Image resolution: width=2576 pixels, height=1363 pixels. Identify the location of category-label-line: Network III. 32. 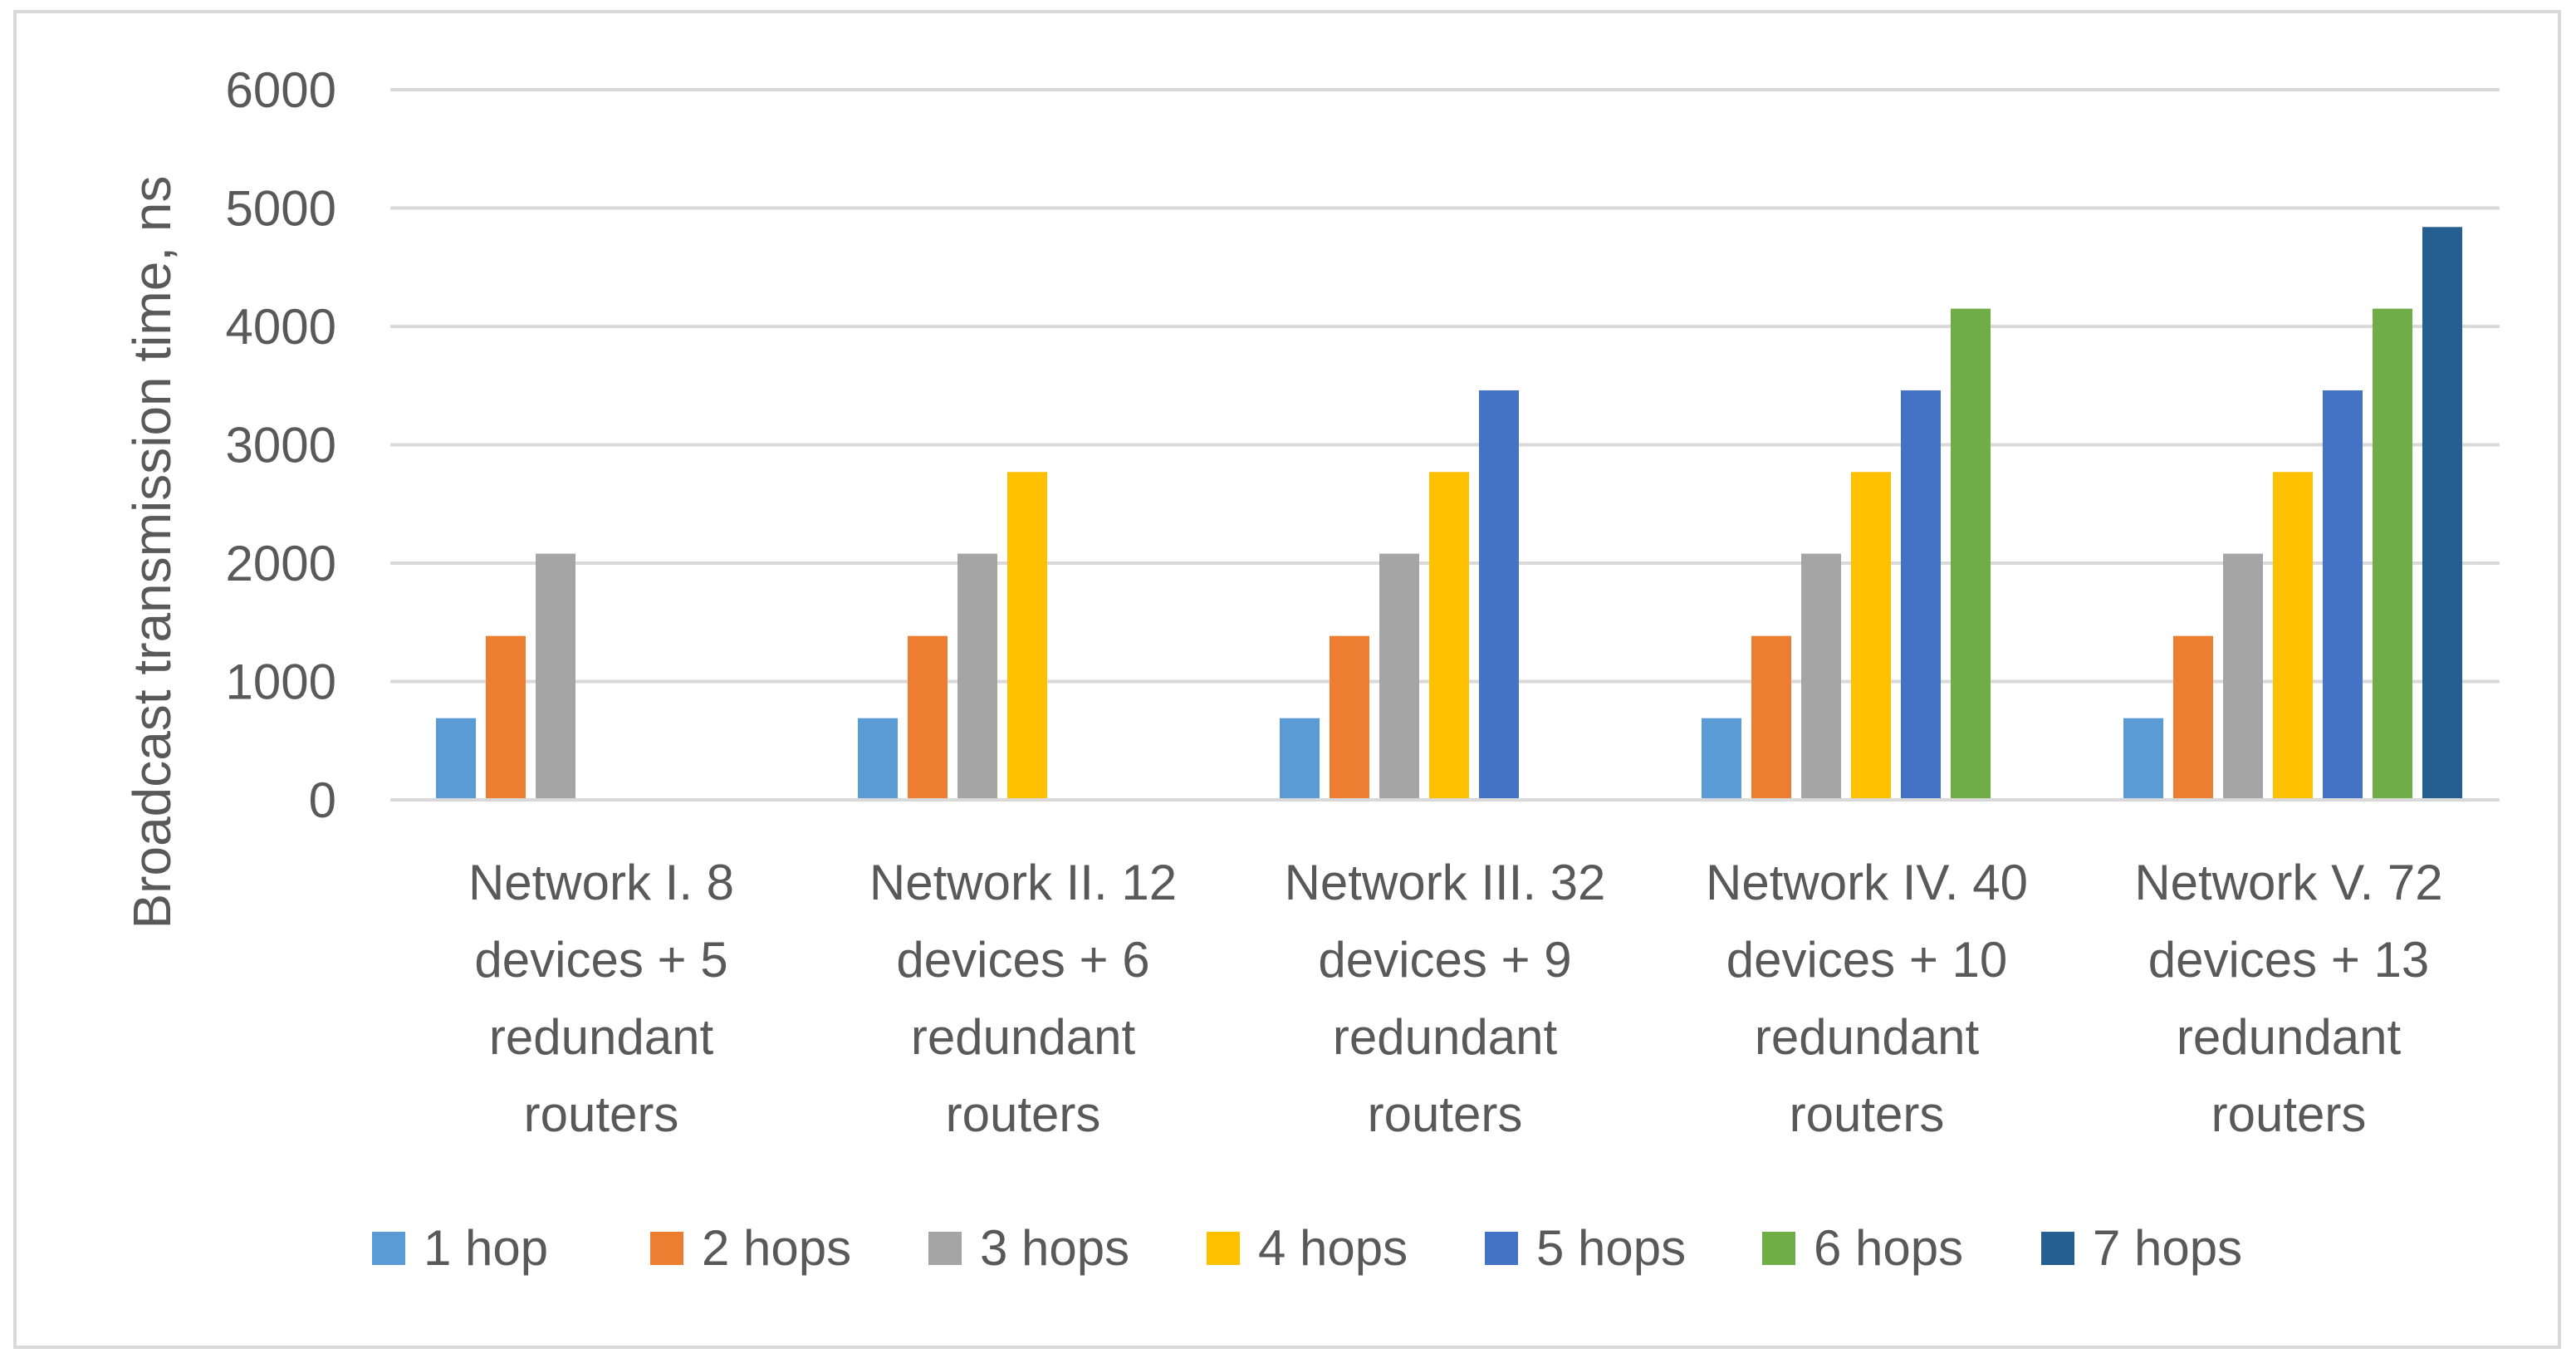
(1446, 882).